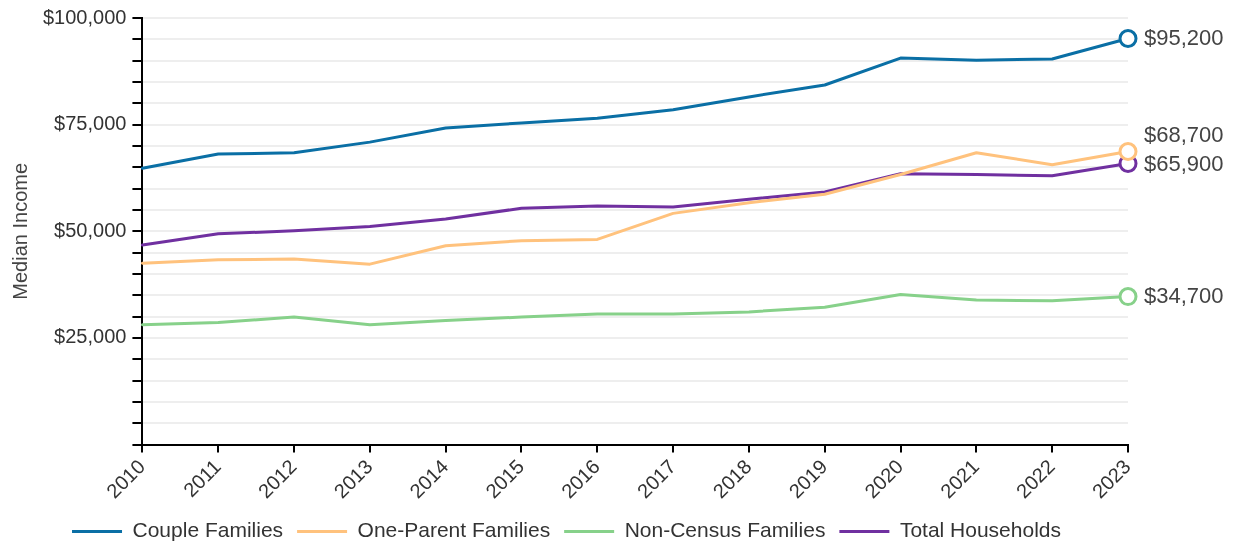 The width and height of the screenshot is (1253, 552). I want to click on data-label: $95,200, so click(1184, 37).